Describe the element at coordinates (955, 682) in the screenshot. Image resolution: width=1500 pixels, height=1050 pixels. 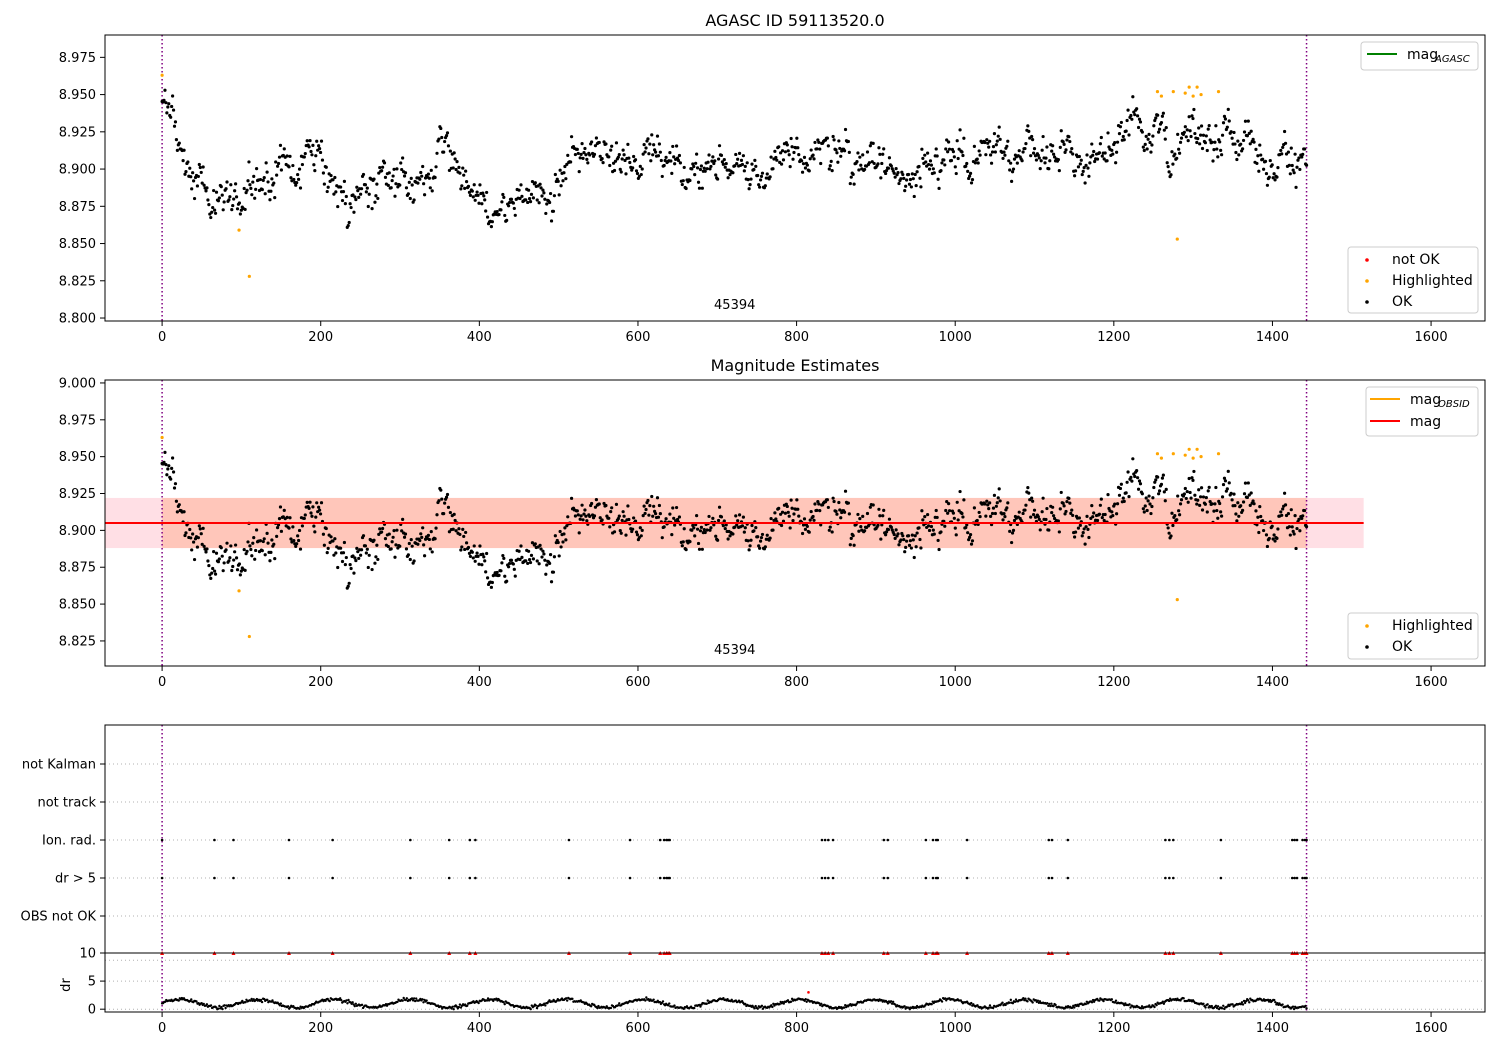
I see `x-tick-label: 1000` at that location.